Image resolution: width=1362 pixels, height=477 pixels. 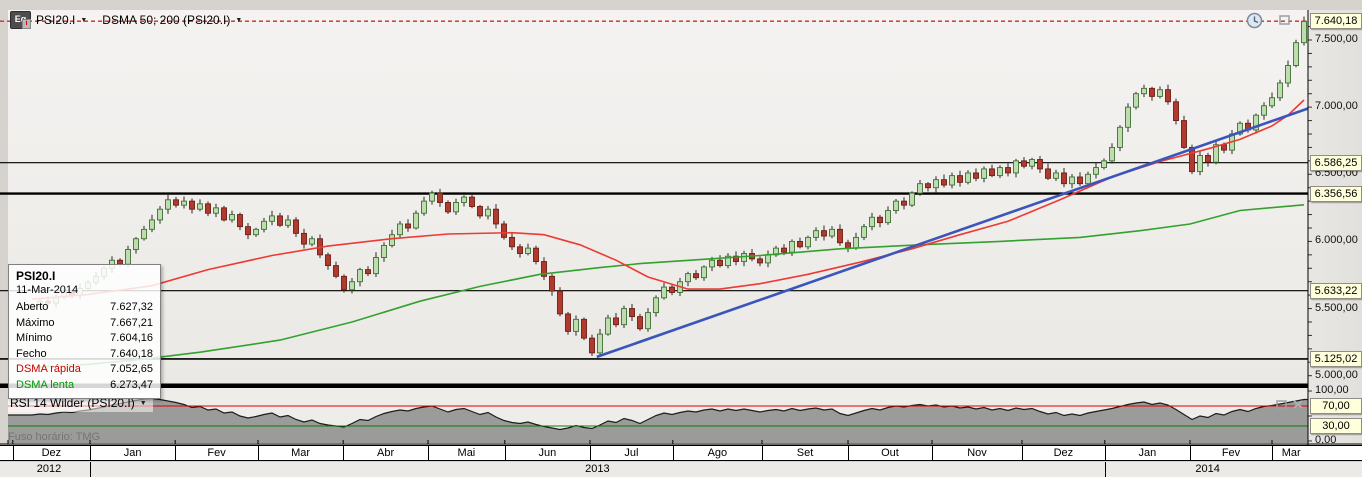 What do you see at coordinates (34, 338) in the screenshot?
I see `tooltip-row-label: Mínimo` at bounding box center [34, 338].